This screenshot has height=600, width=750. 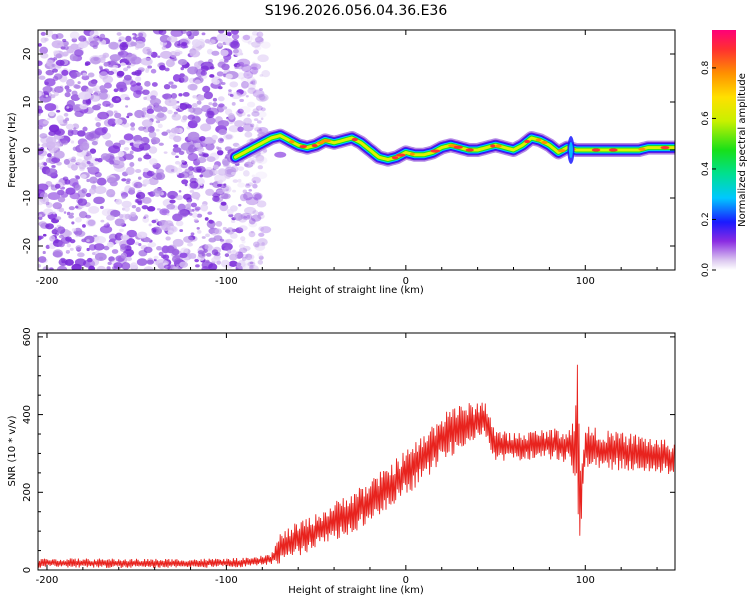 What do you see at coordinates (724, 150) in the screenshot?
I see `colorbar-gradient` at bounding box center [724, 150].